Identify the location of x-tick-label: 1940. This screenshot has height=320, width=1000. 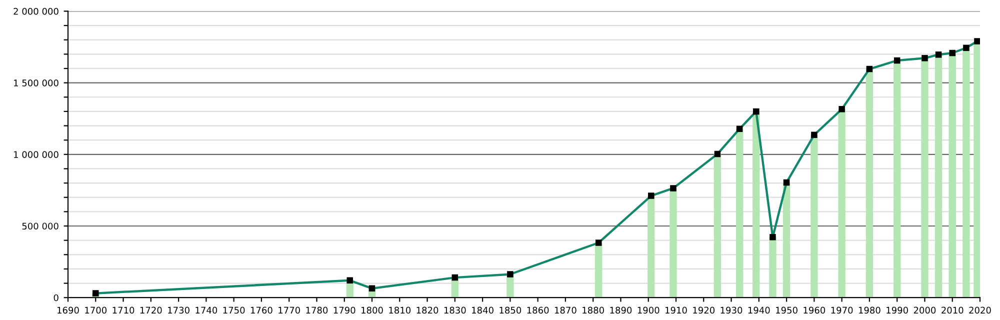
(759, 310).